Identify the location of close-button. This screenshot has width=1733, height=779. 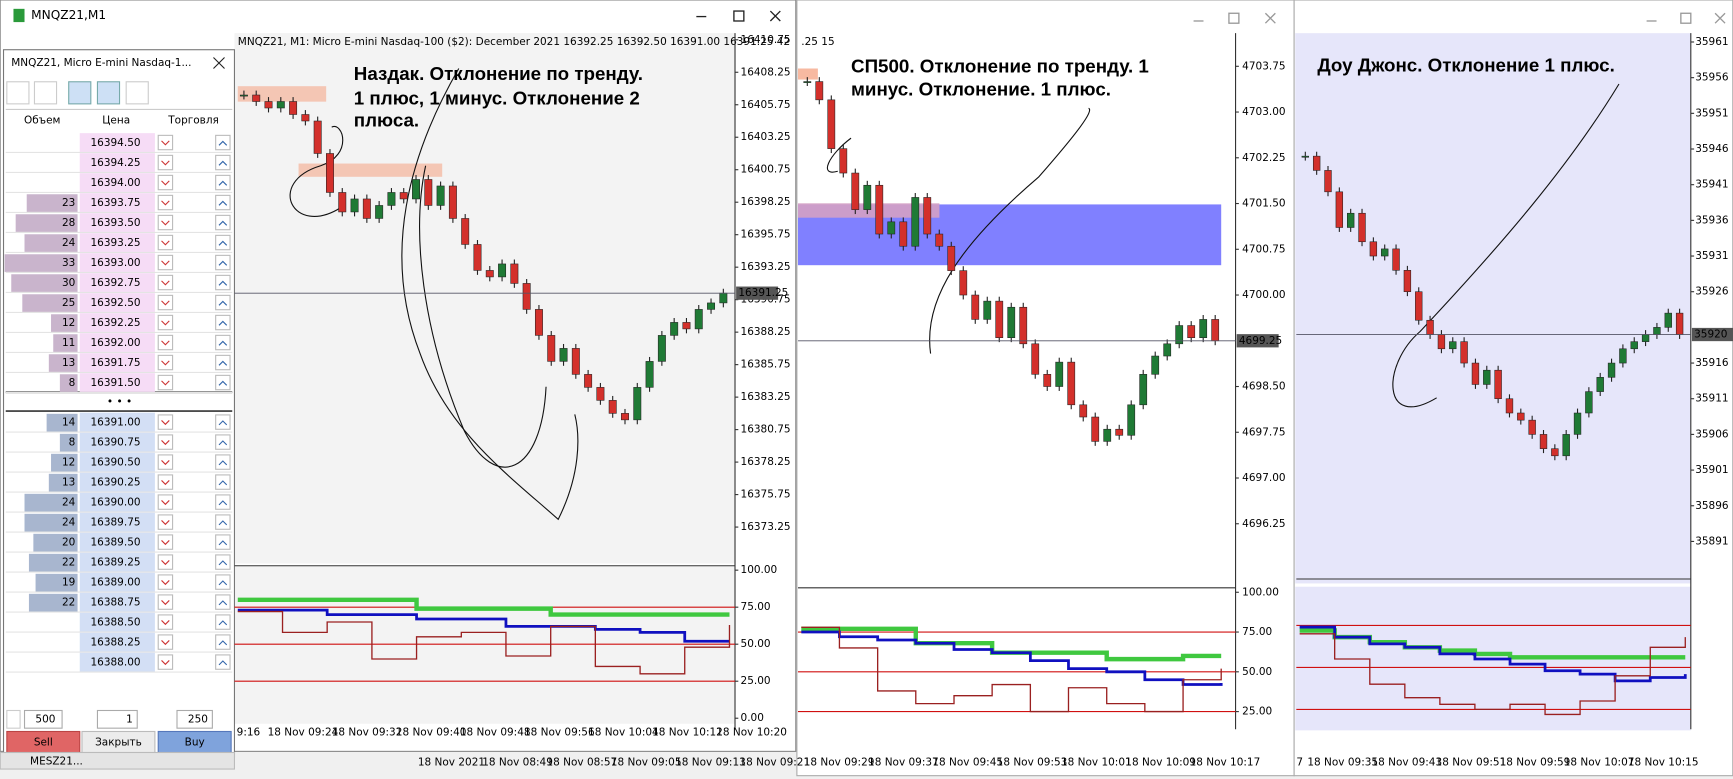
(219, 63).